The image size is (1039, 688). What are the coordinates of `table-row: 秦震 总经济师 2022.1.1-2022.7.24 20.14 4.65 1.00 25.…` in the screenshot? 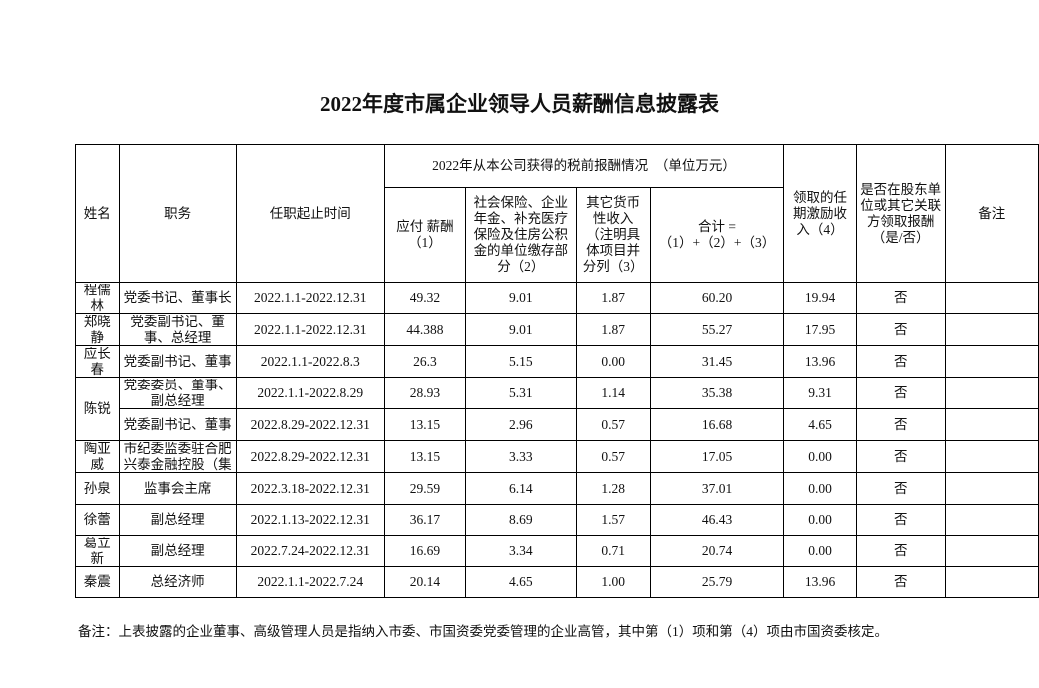 It's located at (557, 582).